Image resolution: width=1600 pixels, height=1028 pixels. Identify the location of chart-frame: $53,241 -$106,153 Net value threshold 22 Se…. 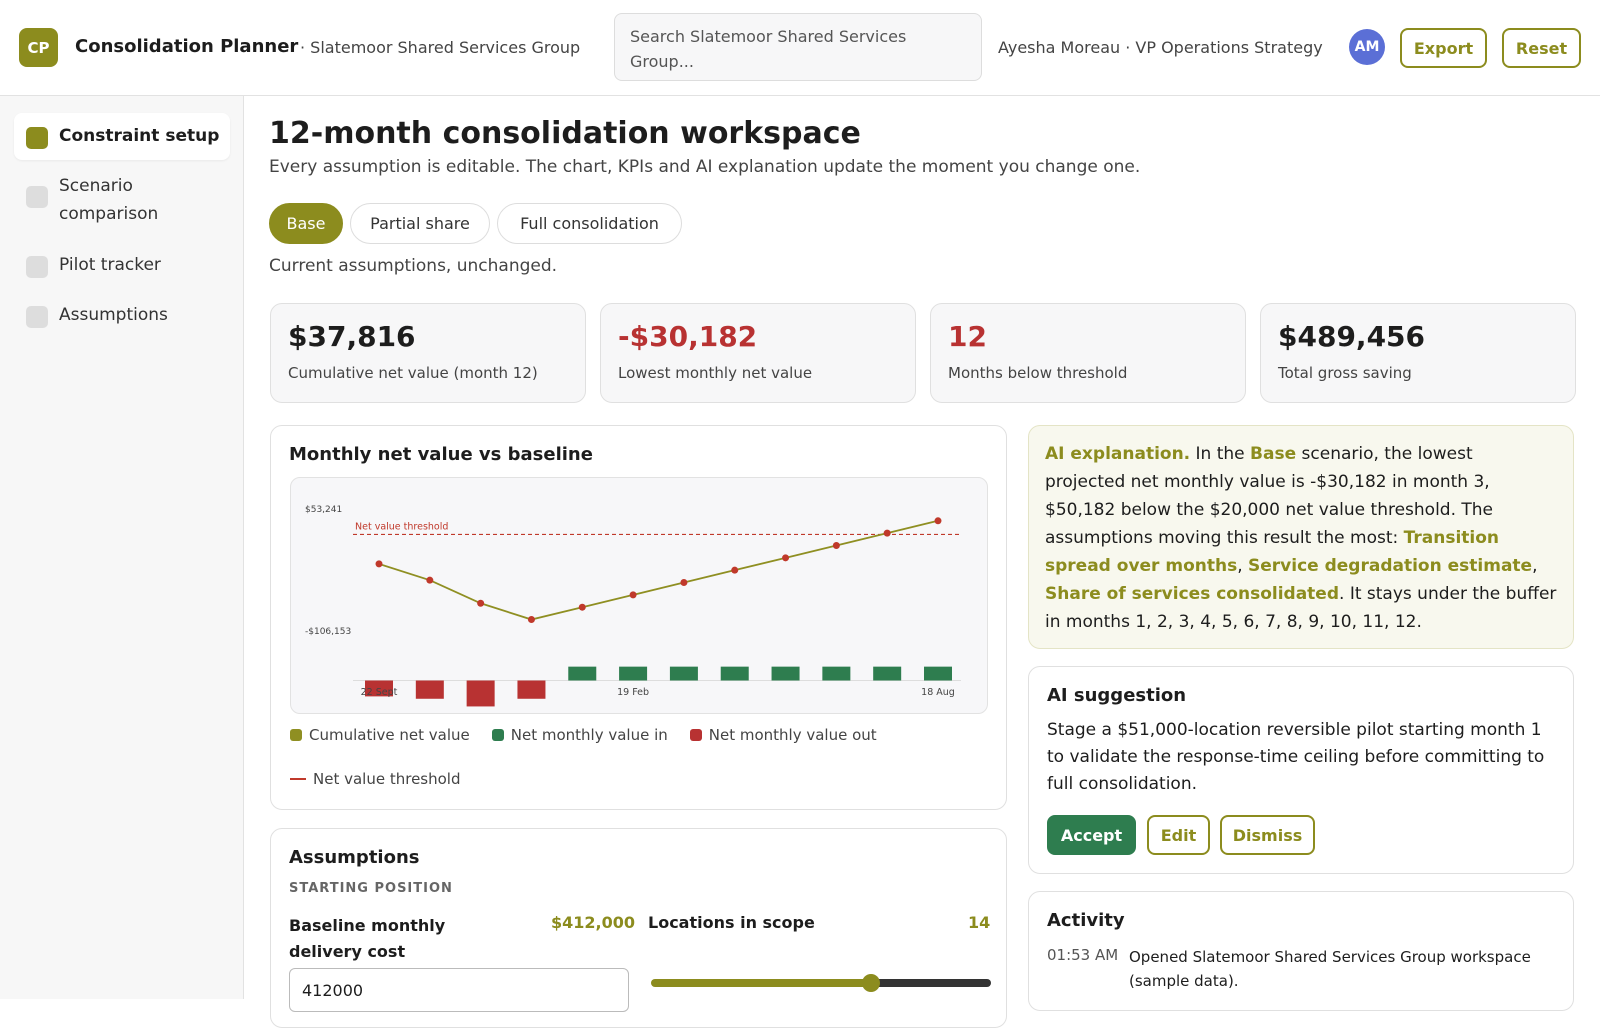
(639, 595).